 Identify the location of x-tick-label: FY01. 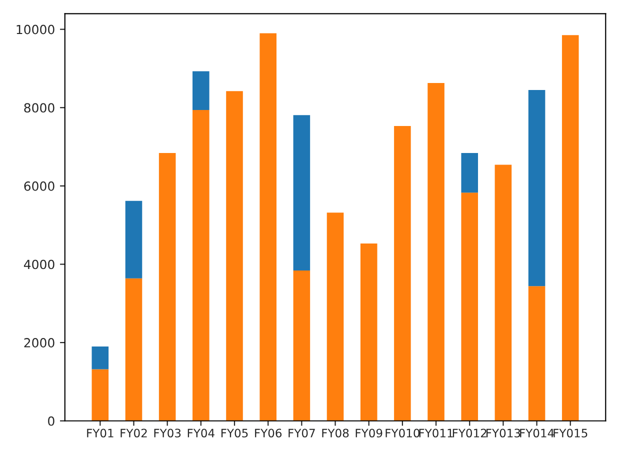
(100, 433).